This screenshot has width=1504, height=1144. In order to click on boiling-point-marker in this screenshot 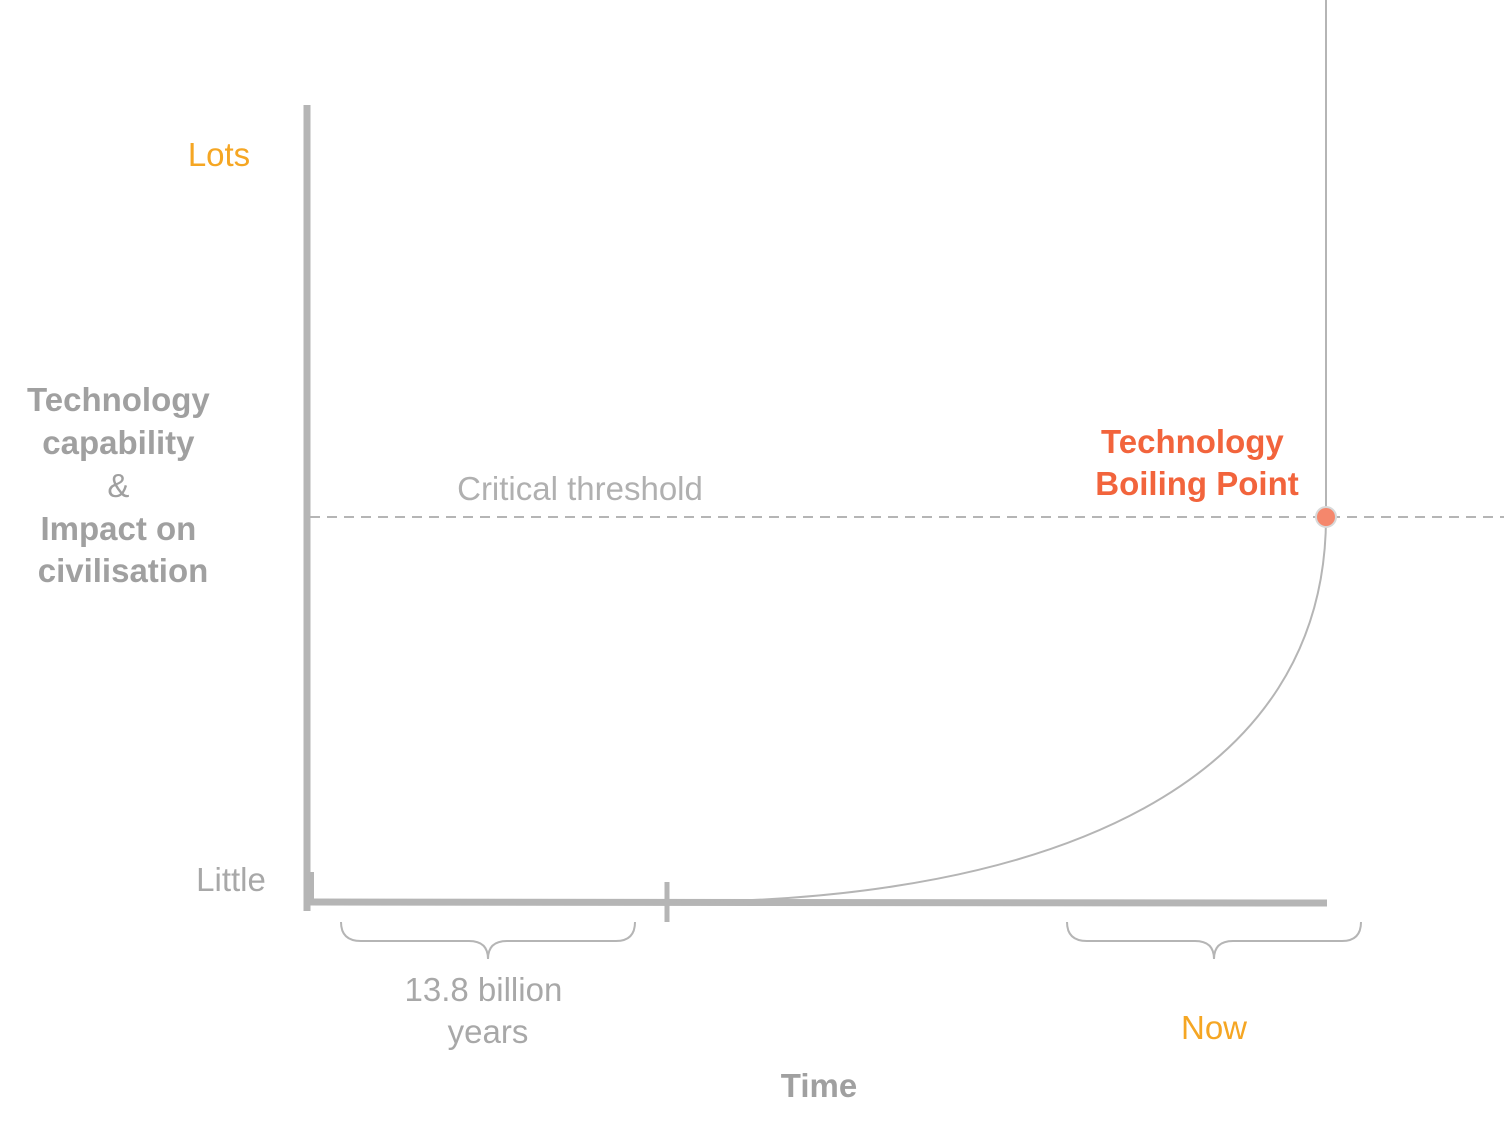, I will do `click(1326, 517)`.